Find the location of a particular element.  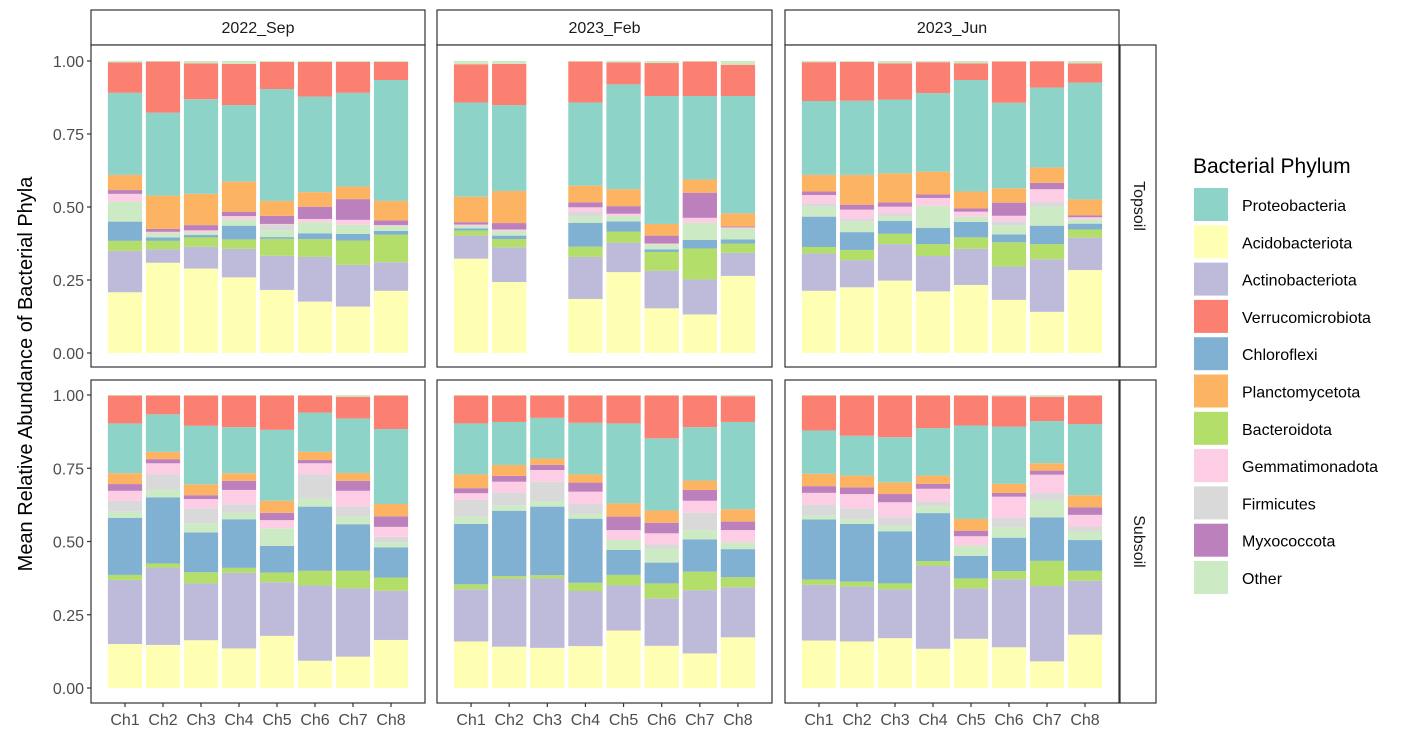

strip-subsoil: Subsoil is located at coordinates (1138, 541).